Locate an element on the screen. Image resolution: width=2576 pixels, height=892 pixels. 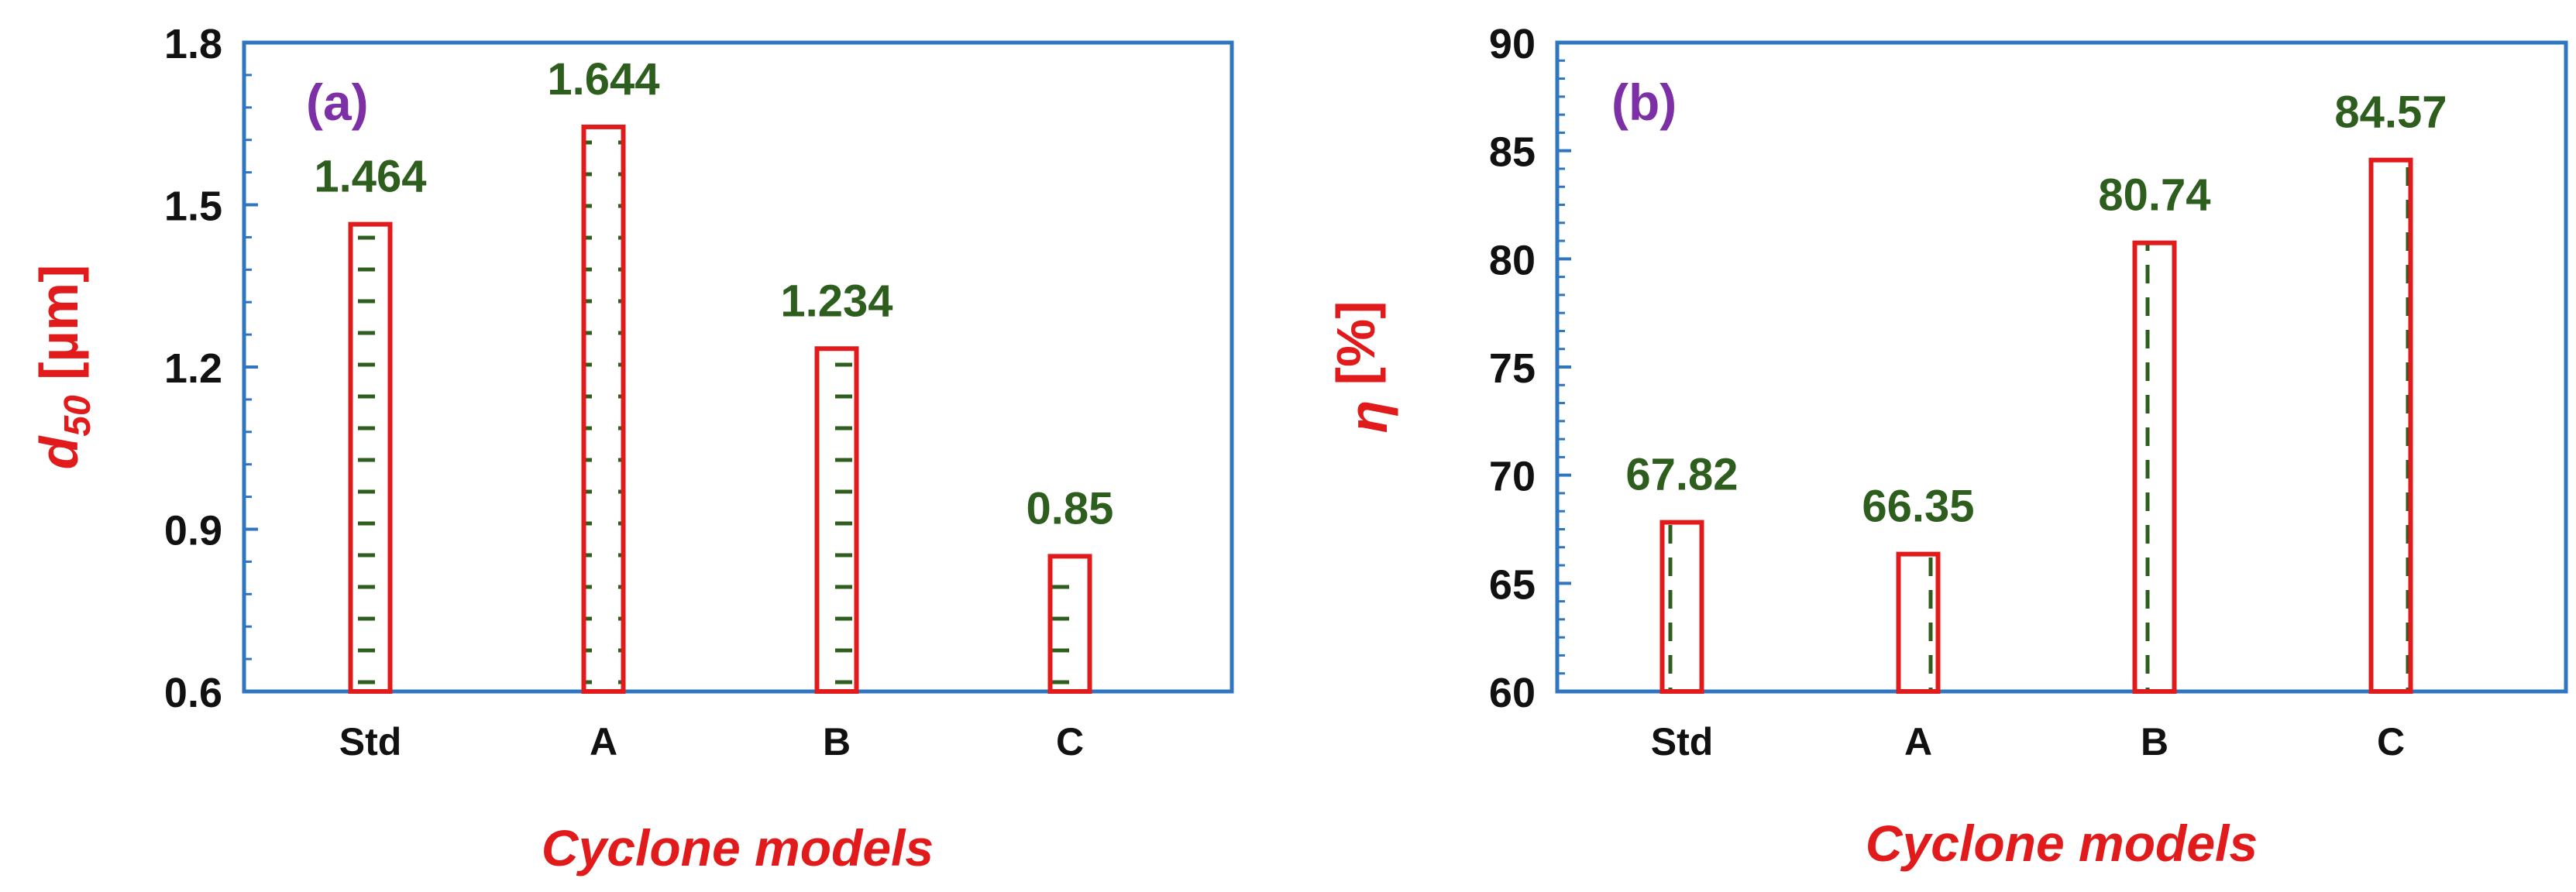
y-tick-label: 1.8 is located at coordinates (193, 44).